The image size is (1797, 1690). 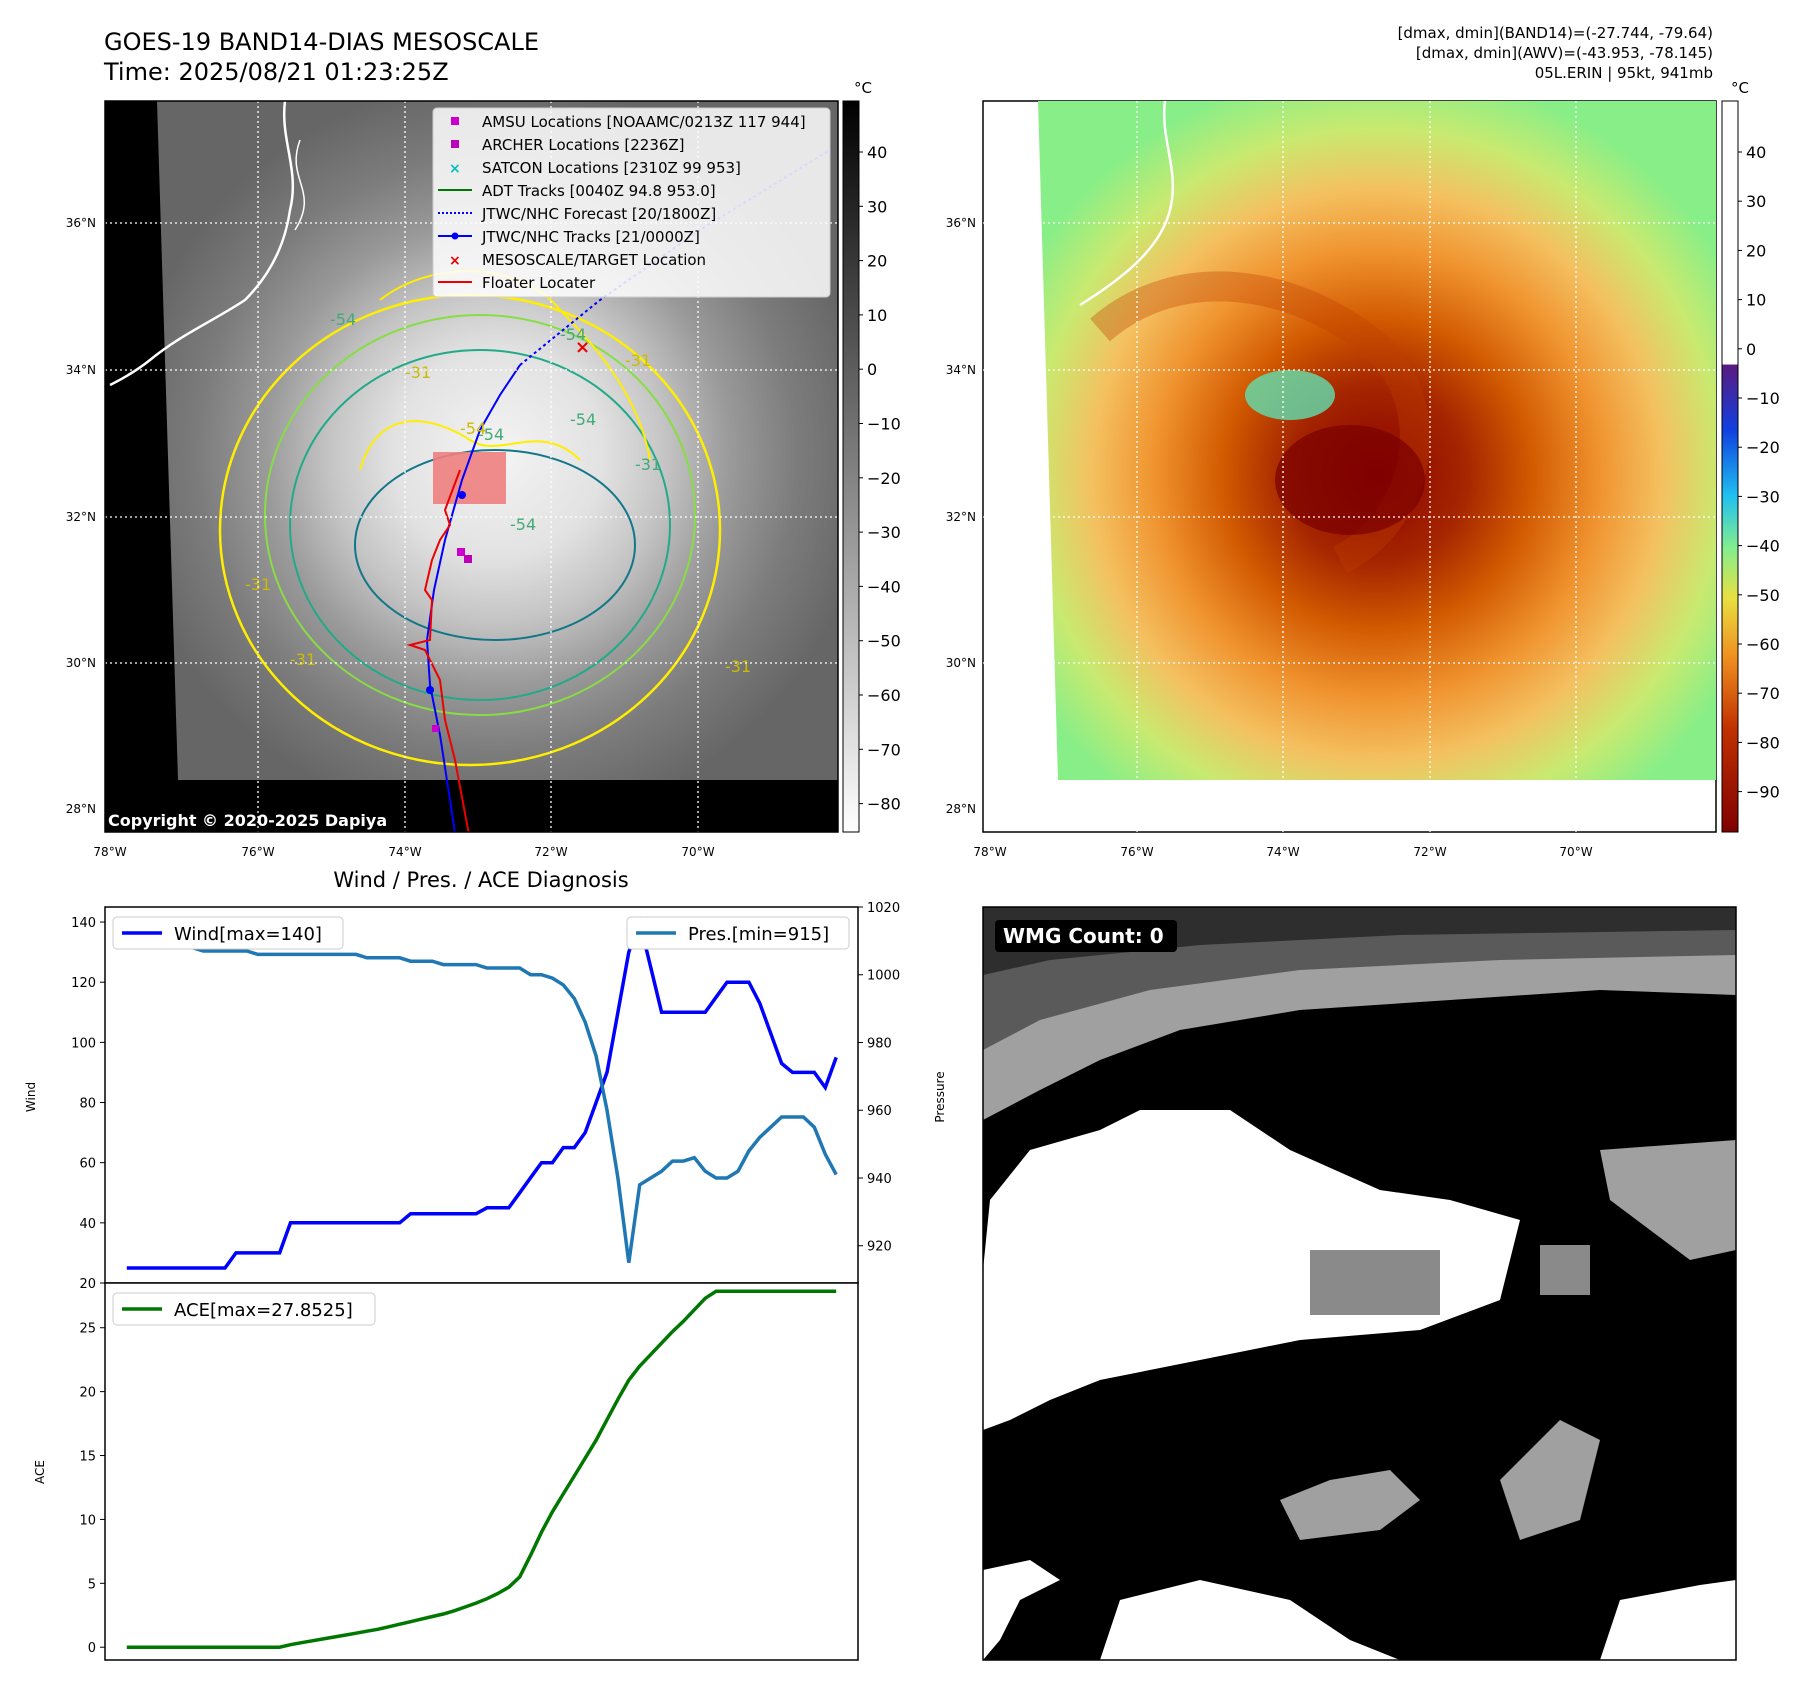 What do you see at coordinates (884, 641) in the screenshot?
I see `ir-colorbar-tick-label: −50` at bounding box center [884, 641].